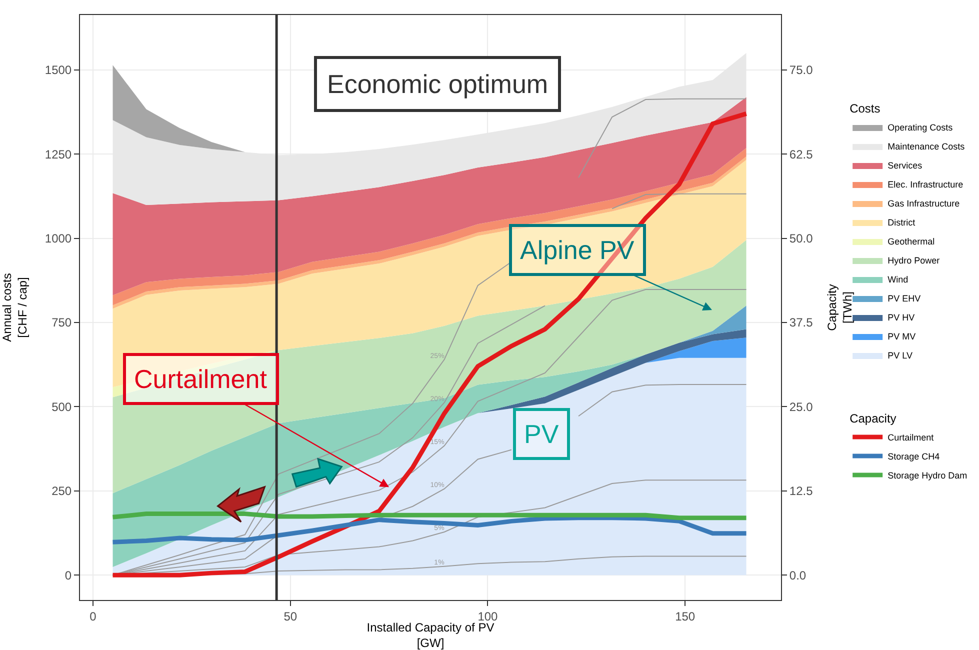 Image resolution: width=979 pixels, height=650 pixels. What do you see at coordinates (904, 299) in the screenshot?
I see `legend-label: PV EHV` at bounding box center [904, 299].